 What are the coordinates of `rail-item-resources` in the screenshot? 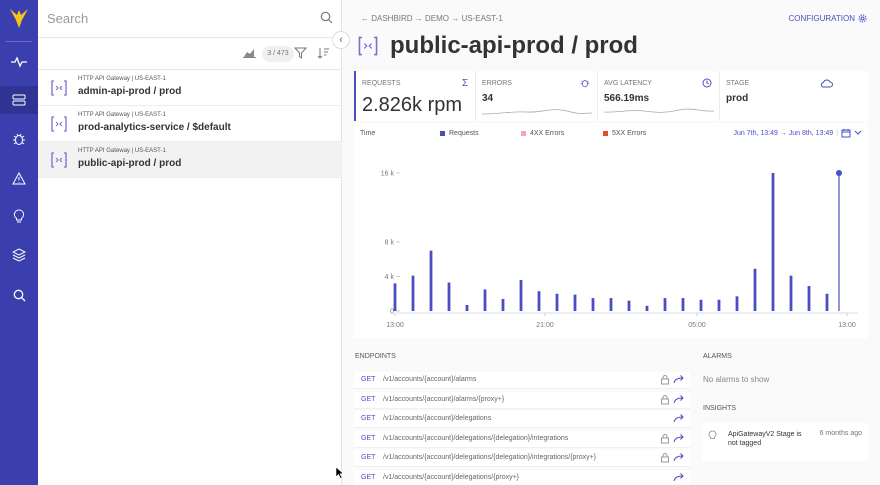 It's located at (19, 100).